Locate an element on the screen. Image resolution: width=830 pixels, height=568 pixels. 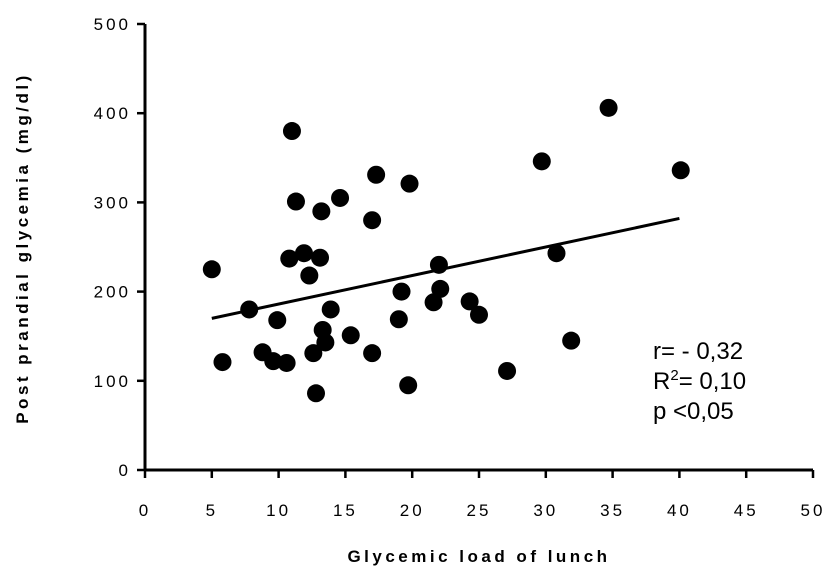
x-tick-label: 20 is located at coordinates (412, 510).